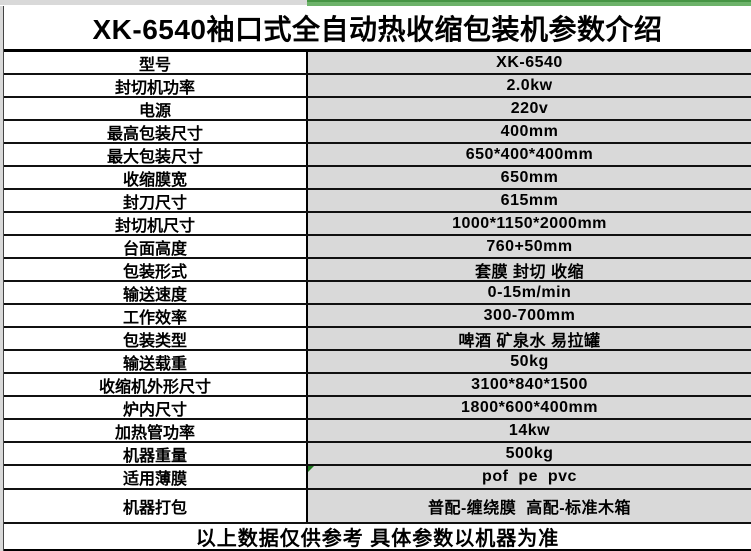 Image resolution: width=751 pixels, height=551 pixels. Describe the element at coordinates (529, 339) in the screenshot. I see `spec-value-cell: 啤酒 矿泉水 易拉罐` at that location.